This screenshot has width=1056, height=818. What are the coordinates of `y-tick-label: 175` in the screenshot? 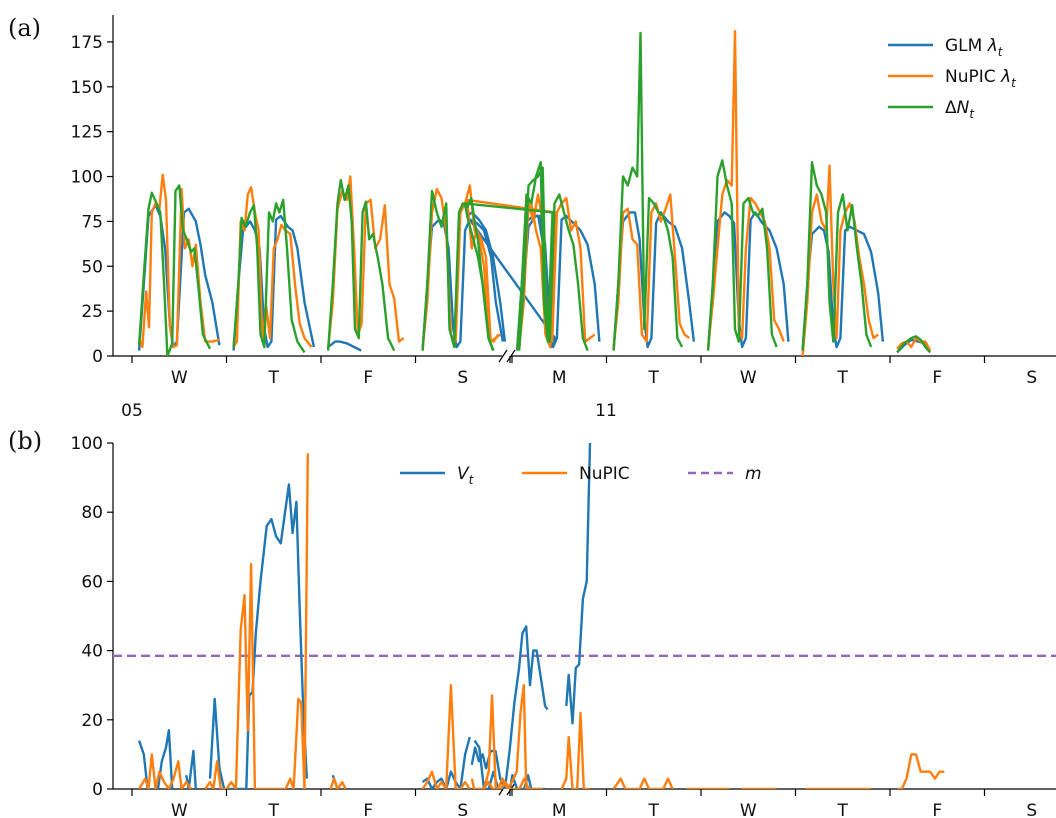 It's located at (87, 43).